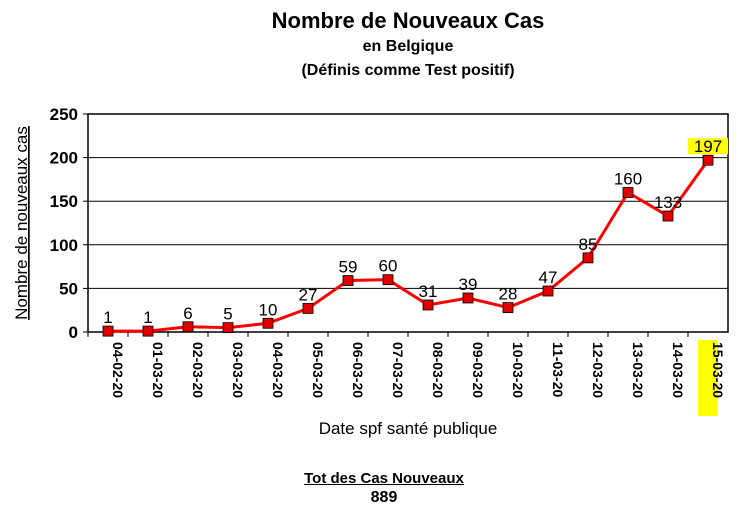 This screenshot has width=744, height=518. I want to click on x-tick-label: 08-03-20, so click(438, 370).